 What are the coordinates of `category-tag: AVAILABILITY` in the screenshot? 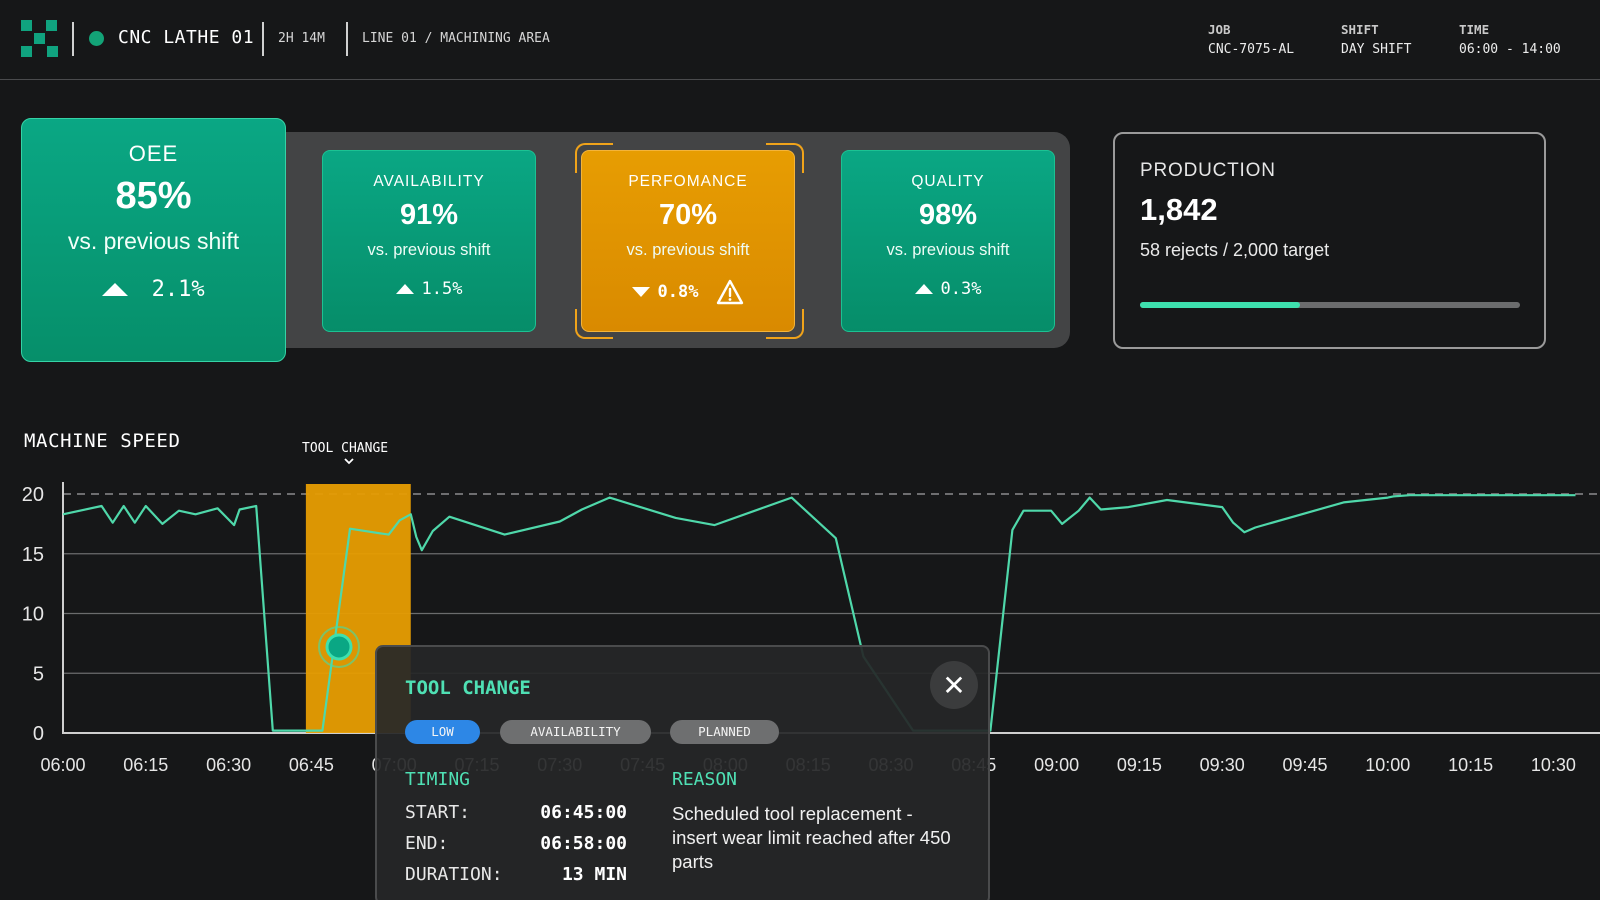 It's located at (575, 732).